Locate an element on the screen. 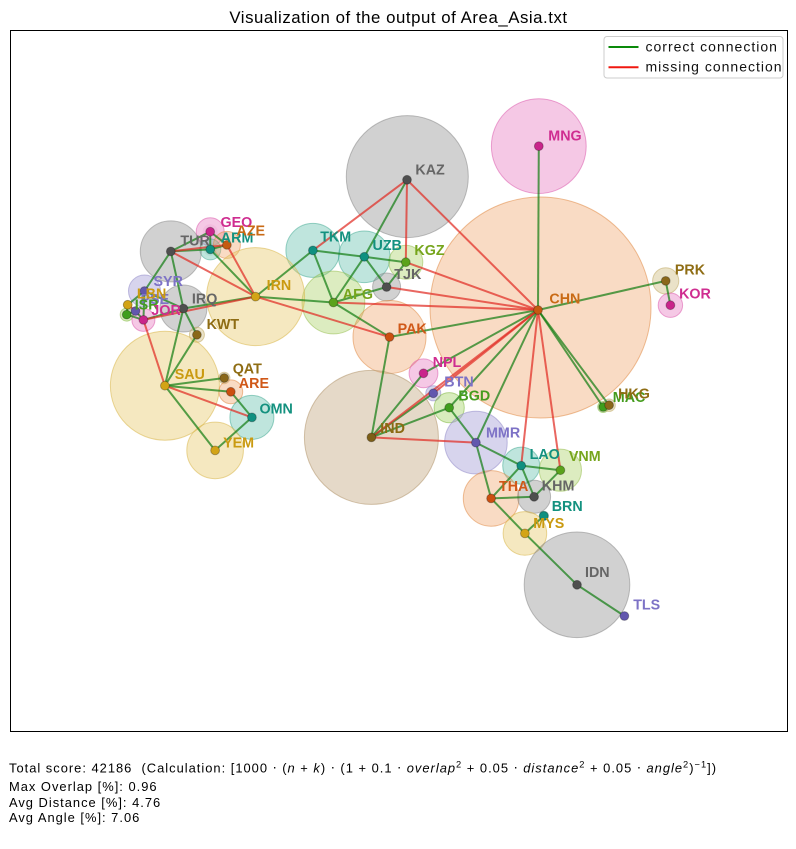 Image resolution: width=796 pixels, height=849 pixels. svg-text: TJK is located at coordinates (408, 275).